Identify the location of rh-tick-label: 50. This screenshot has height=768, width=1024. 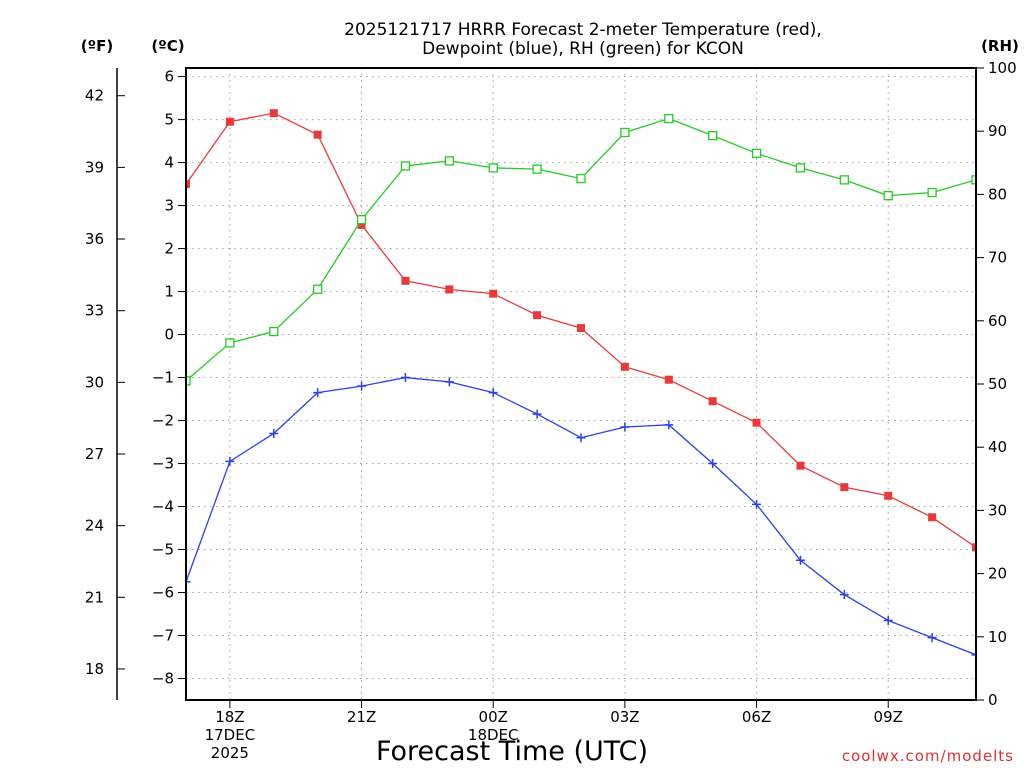
(997, 384).